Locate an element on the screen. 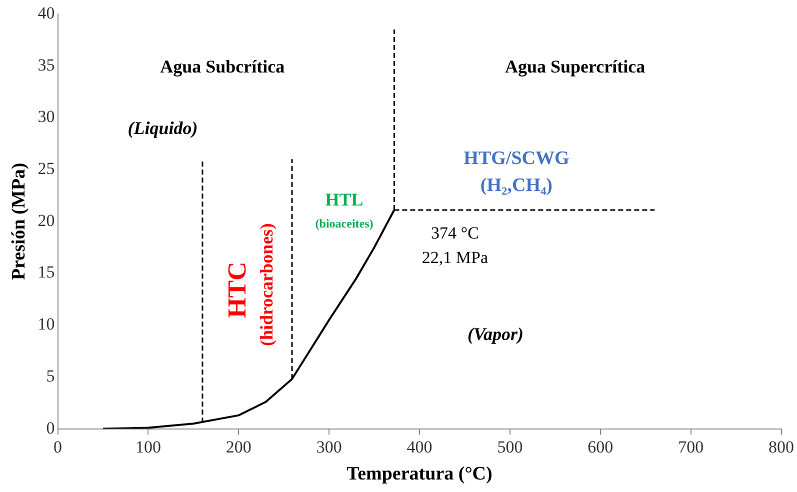  x-tick-label: 500 is located at coordinates (510, 446).